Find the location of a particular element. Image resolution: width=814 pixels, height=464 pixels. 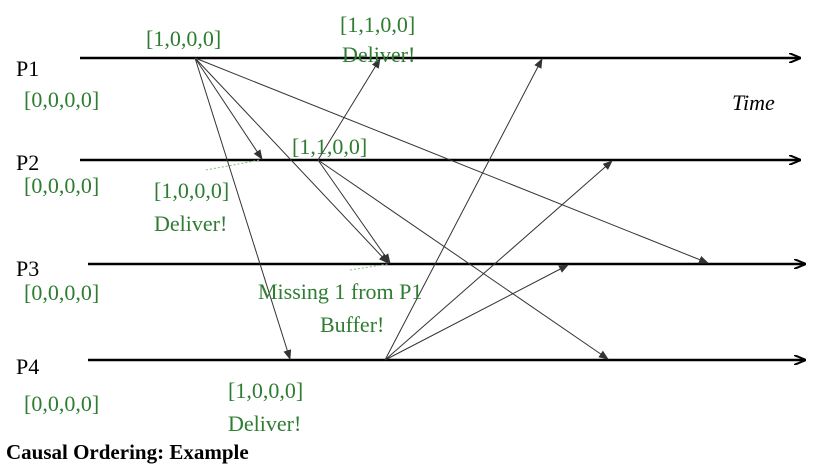

msg-p1-to-p4 is located at coordinates (243, 208).